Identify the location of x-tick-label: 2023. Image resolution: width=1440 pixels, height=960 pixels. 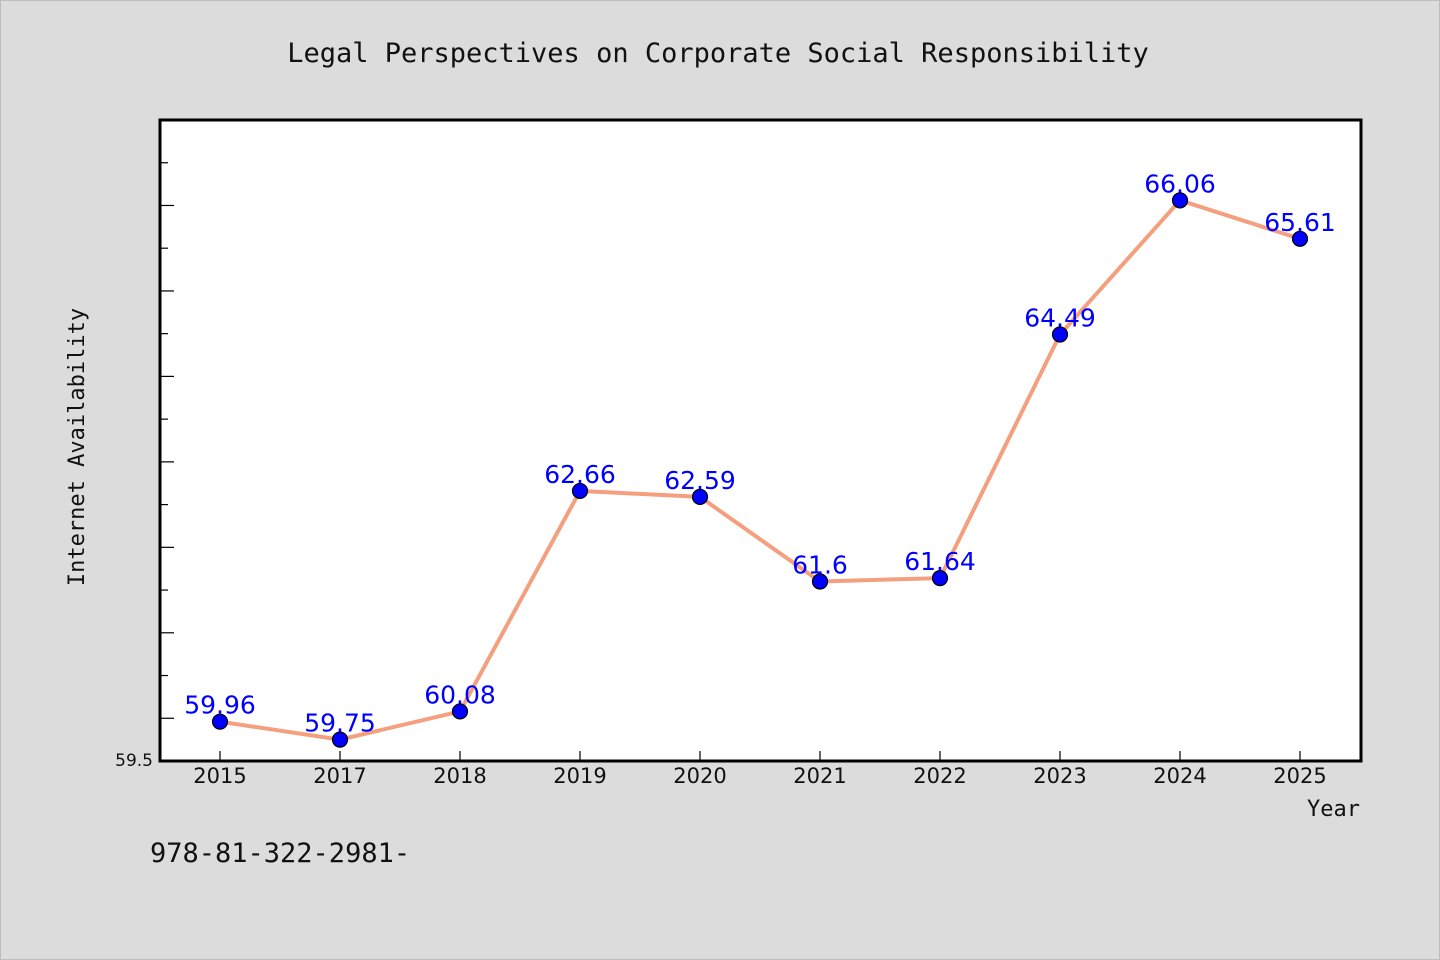
(1059, 776).